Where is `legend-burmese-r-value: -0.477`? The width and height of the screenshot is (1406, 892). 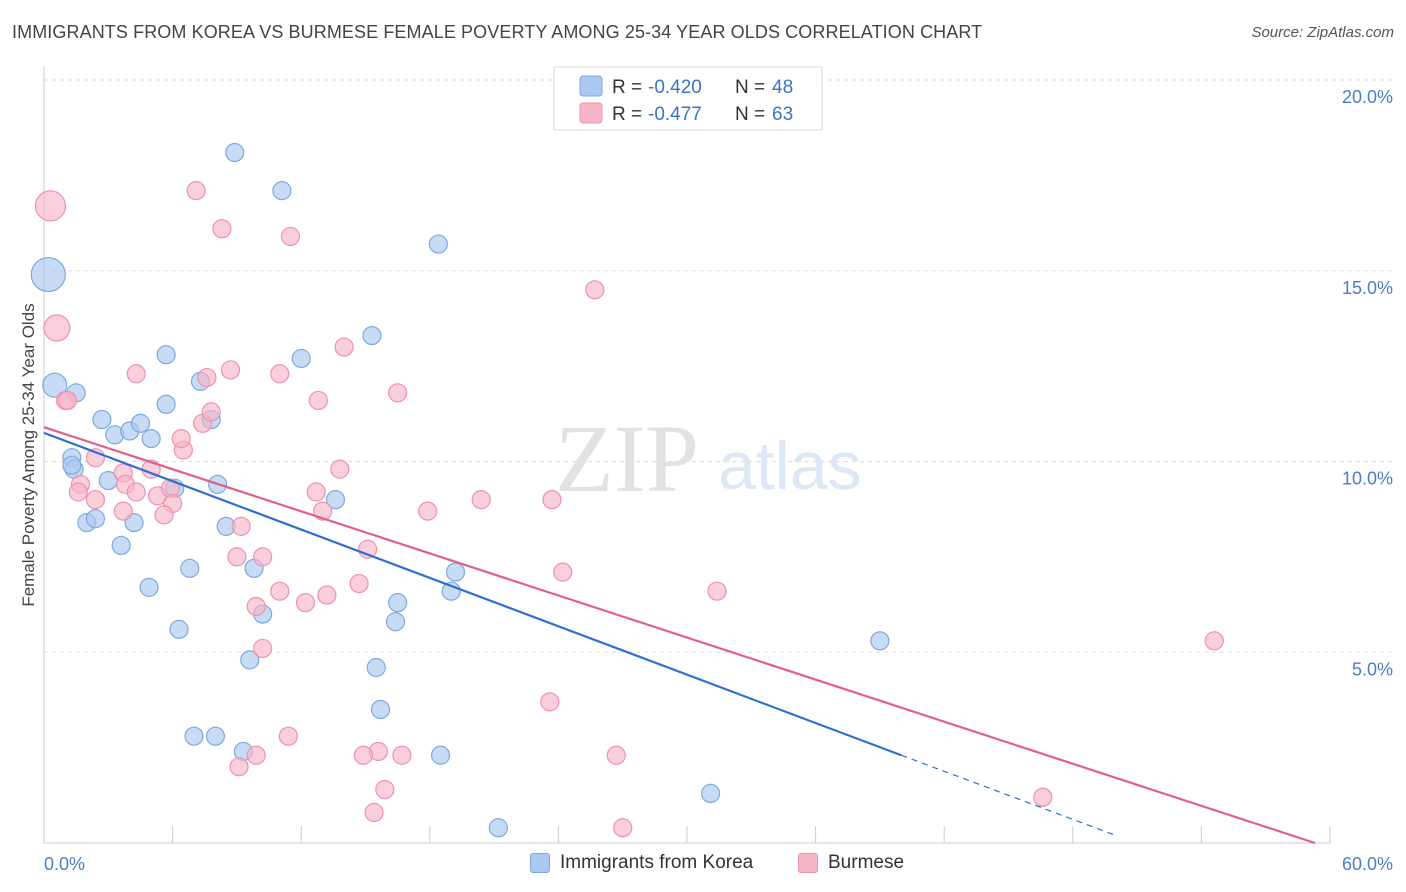
legend-burmese-r-value: -0.477 is located at coordinates (675, 114).